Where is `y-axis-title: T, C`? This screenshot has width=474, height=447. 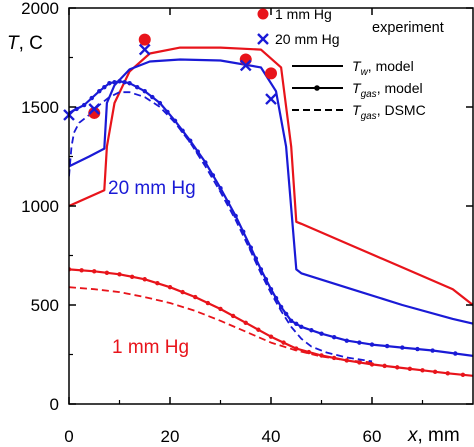 y-axis-title: T, C is located at coordinates (25, 43).